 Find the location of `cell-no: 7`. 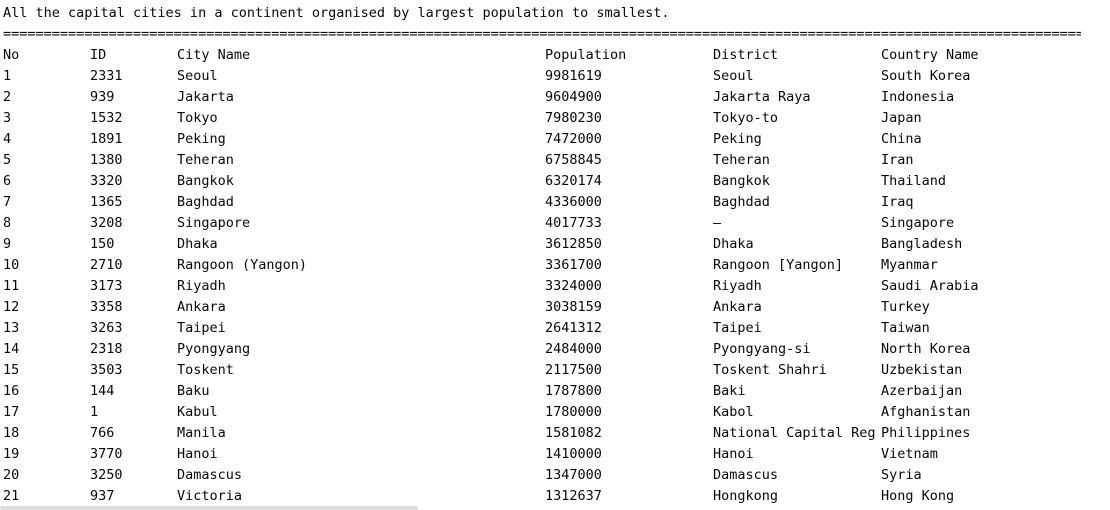

cell-no: 7 is located at coordinates (7, 202).